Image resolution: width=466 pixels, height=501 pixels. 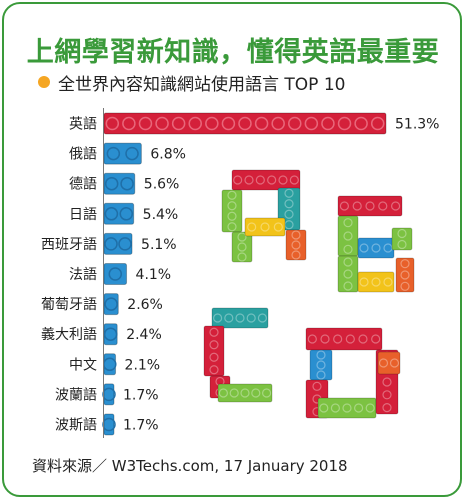 I want to click on value-label: 5.4%, so click(x=161, y=215).